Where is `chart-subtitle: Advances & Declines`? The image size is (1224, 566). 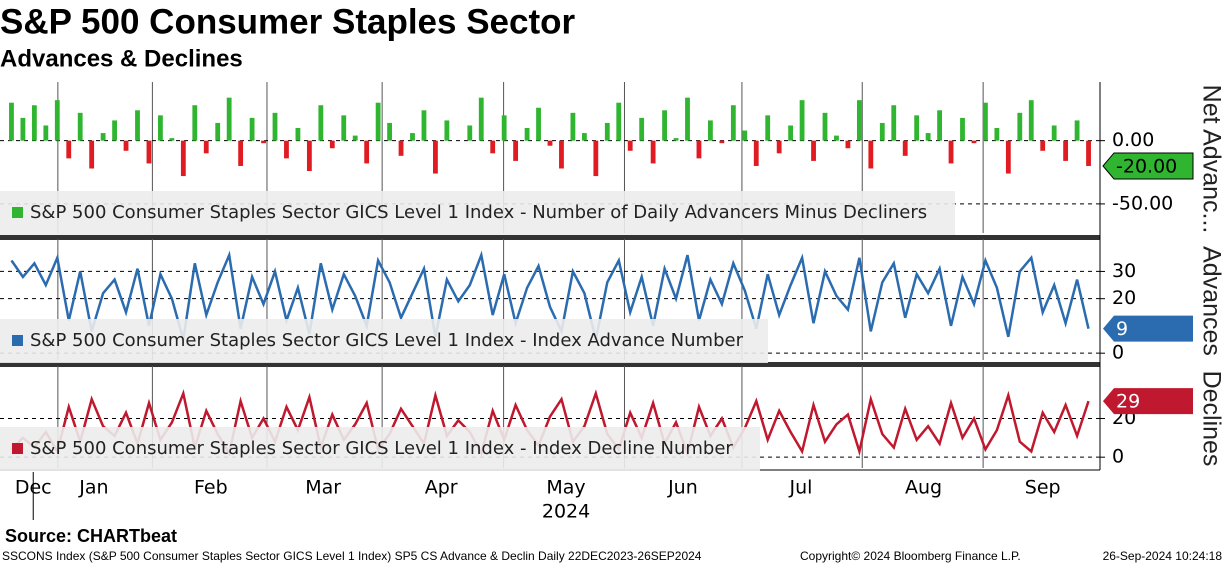
chart-subtitle: Advances & Declines is located at coordinates (121, 58).